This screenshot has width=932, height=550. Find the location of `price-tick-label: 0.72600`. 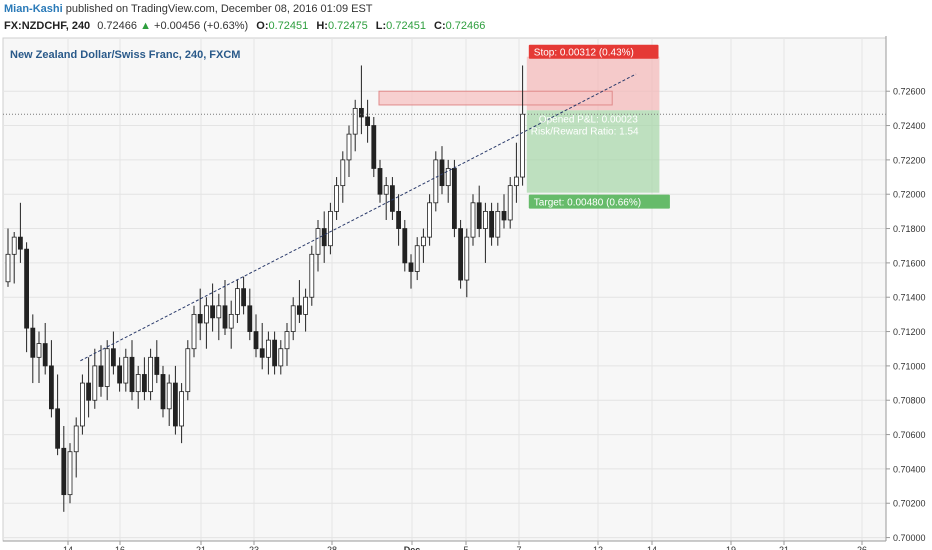

price-tick-label: 0.72600 is located at coordinates (909, 92).